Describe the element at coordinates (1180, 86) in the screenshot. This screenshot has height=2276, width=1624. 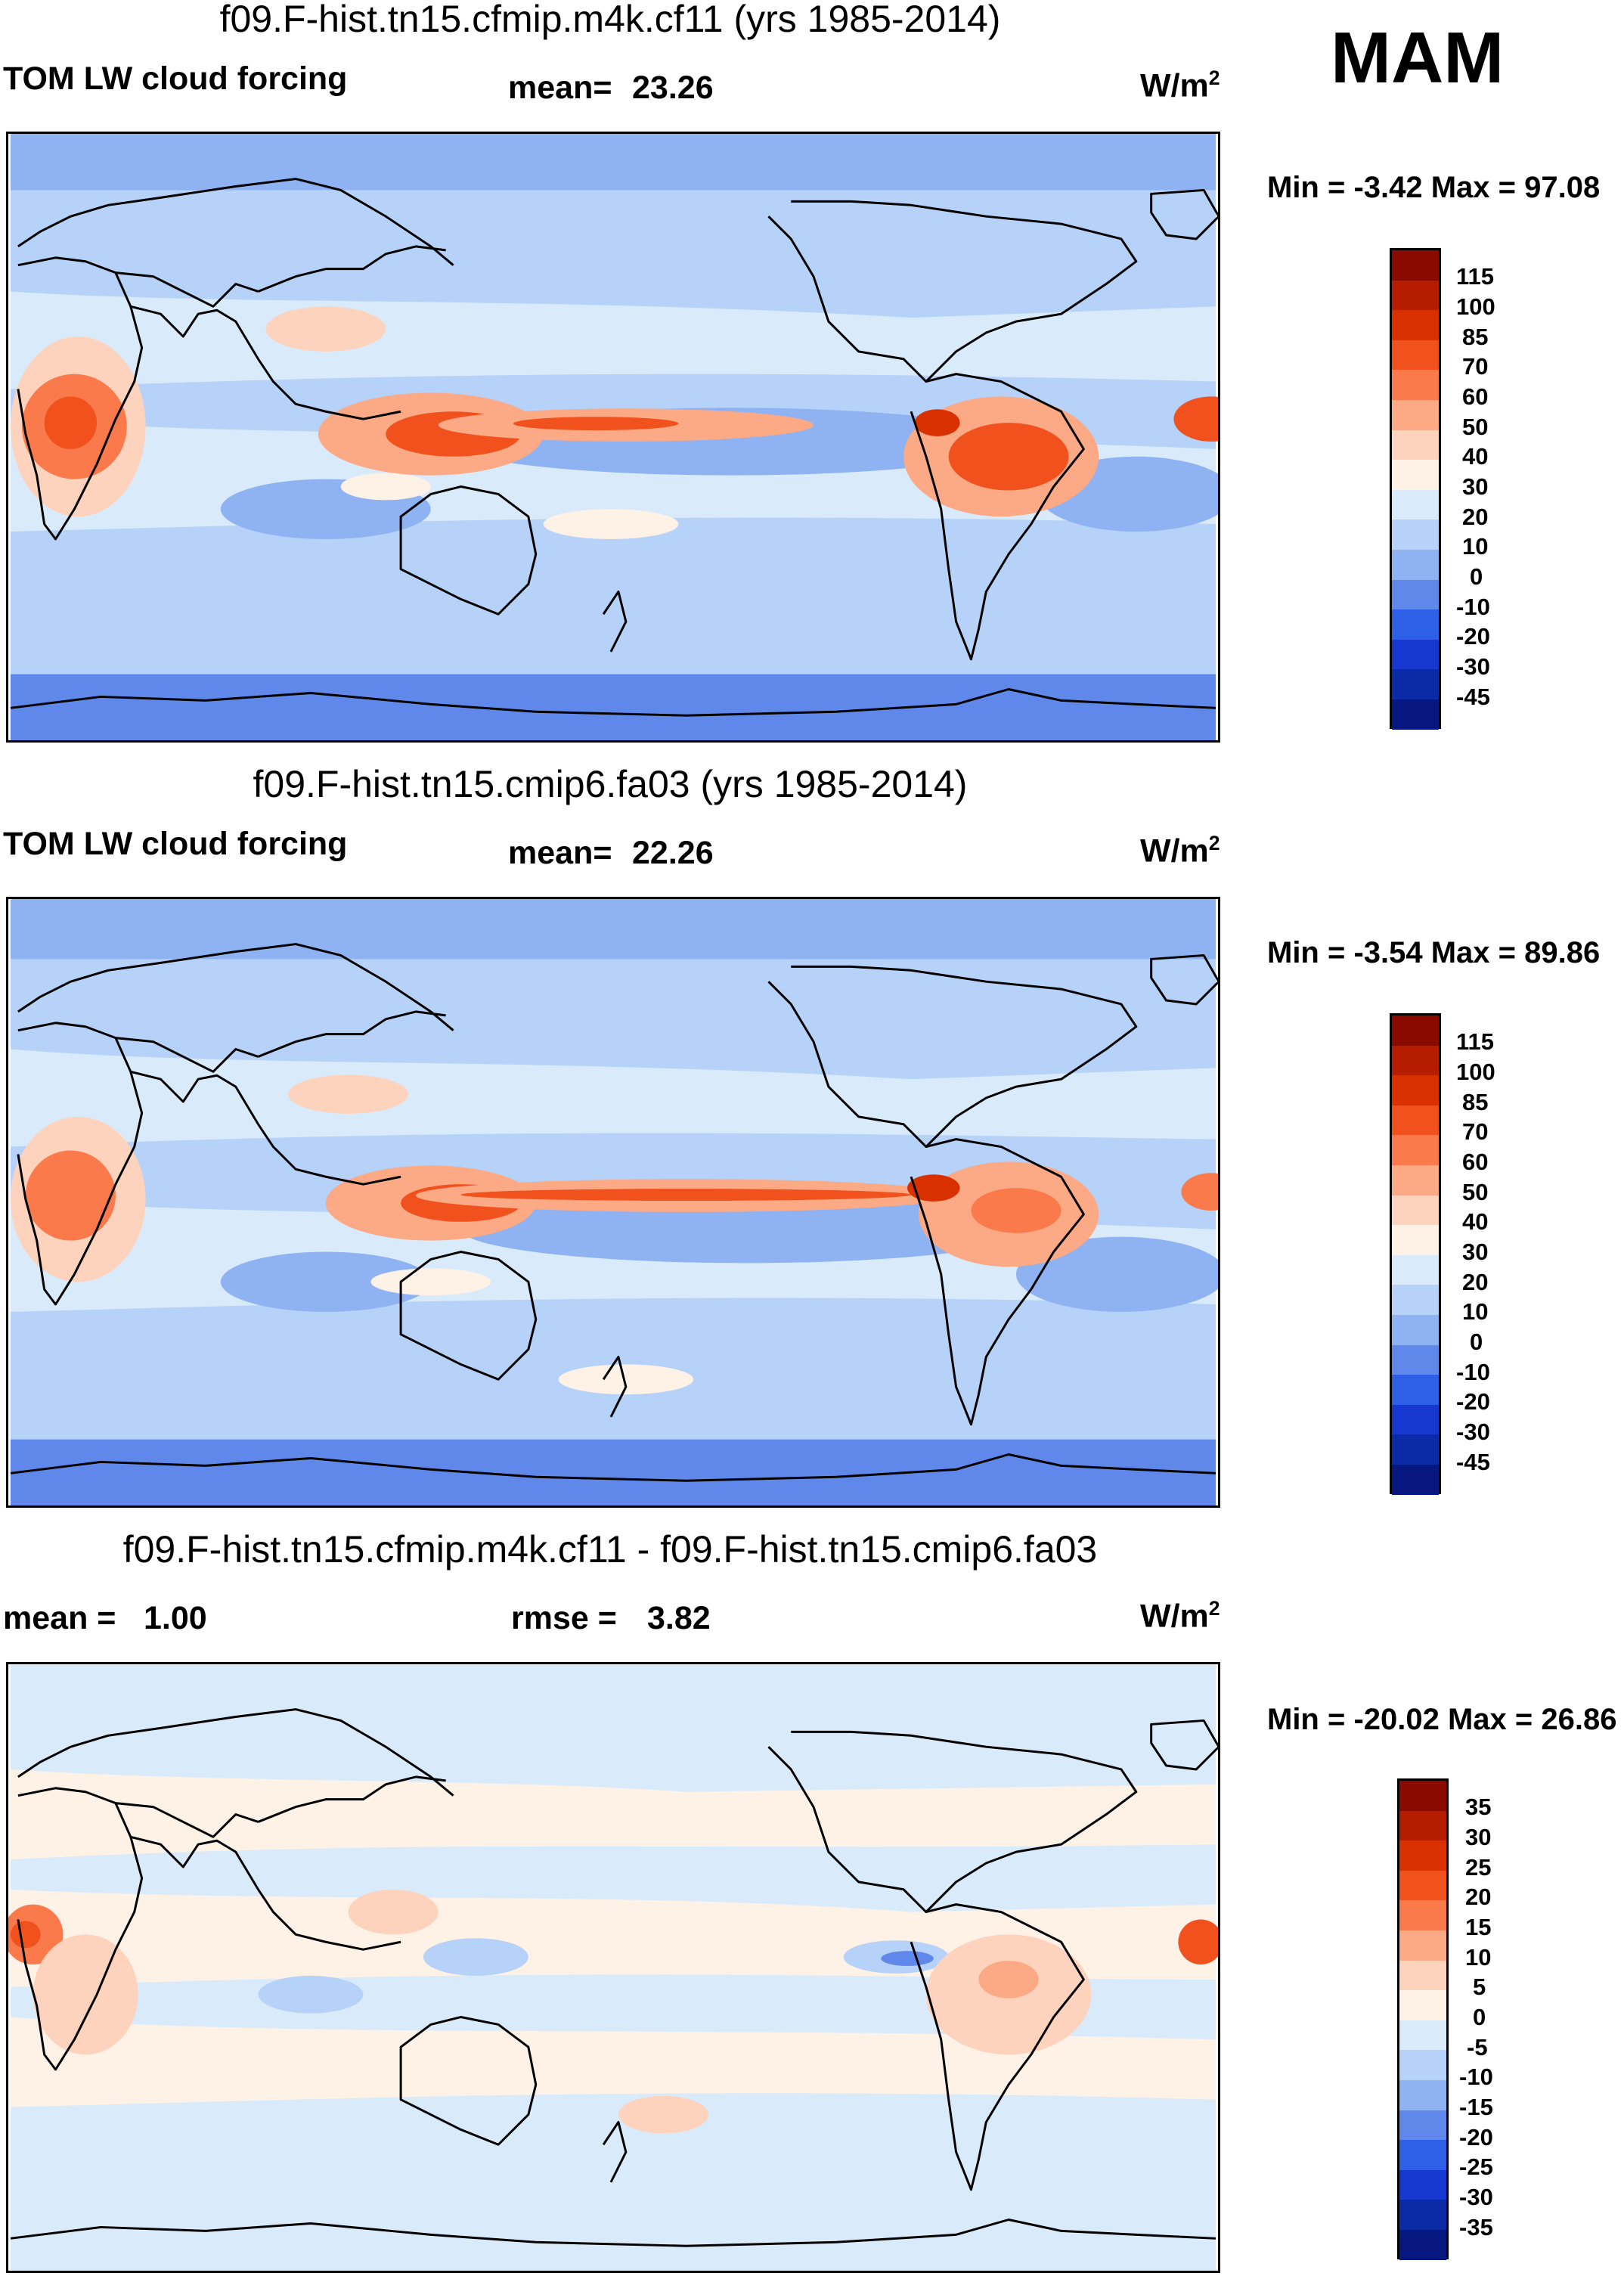
I see `panel-1-units: W/m2` at that location.